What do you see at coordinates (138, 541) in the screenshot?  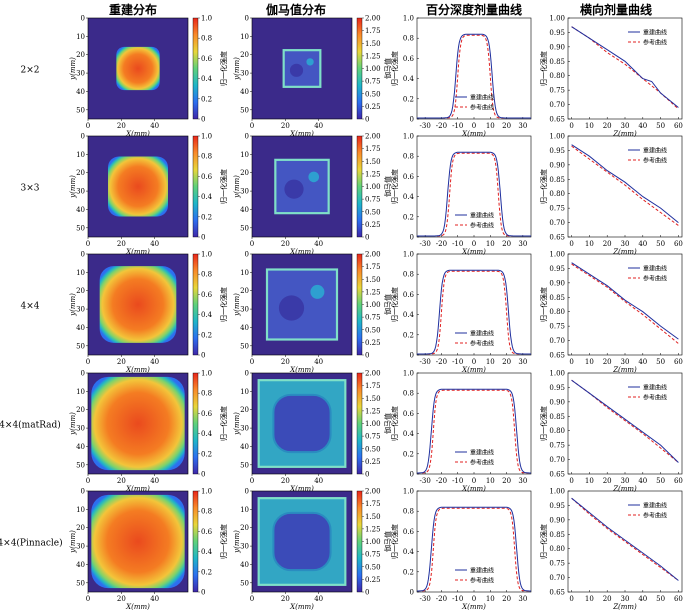 I see `dose-field` at bounding box center [138, 541].